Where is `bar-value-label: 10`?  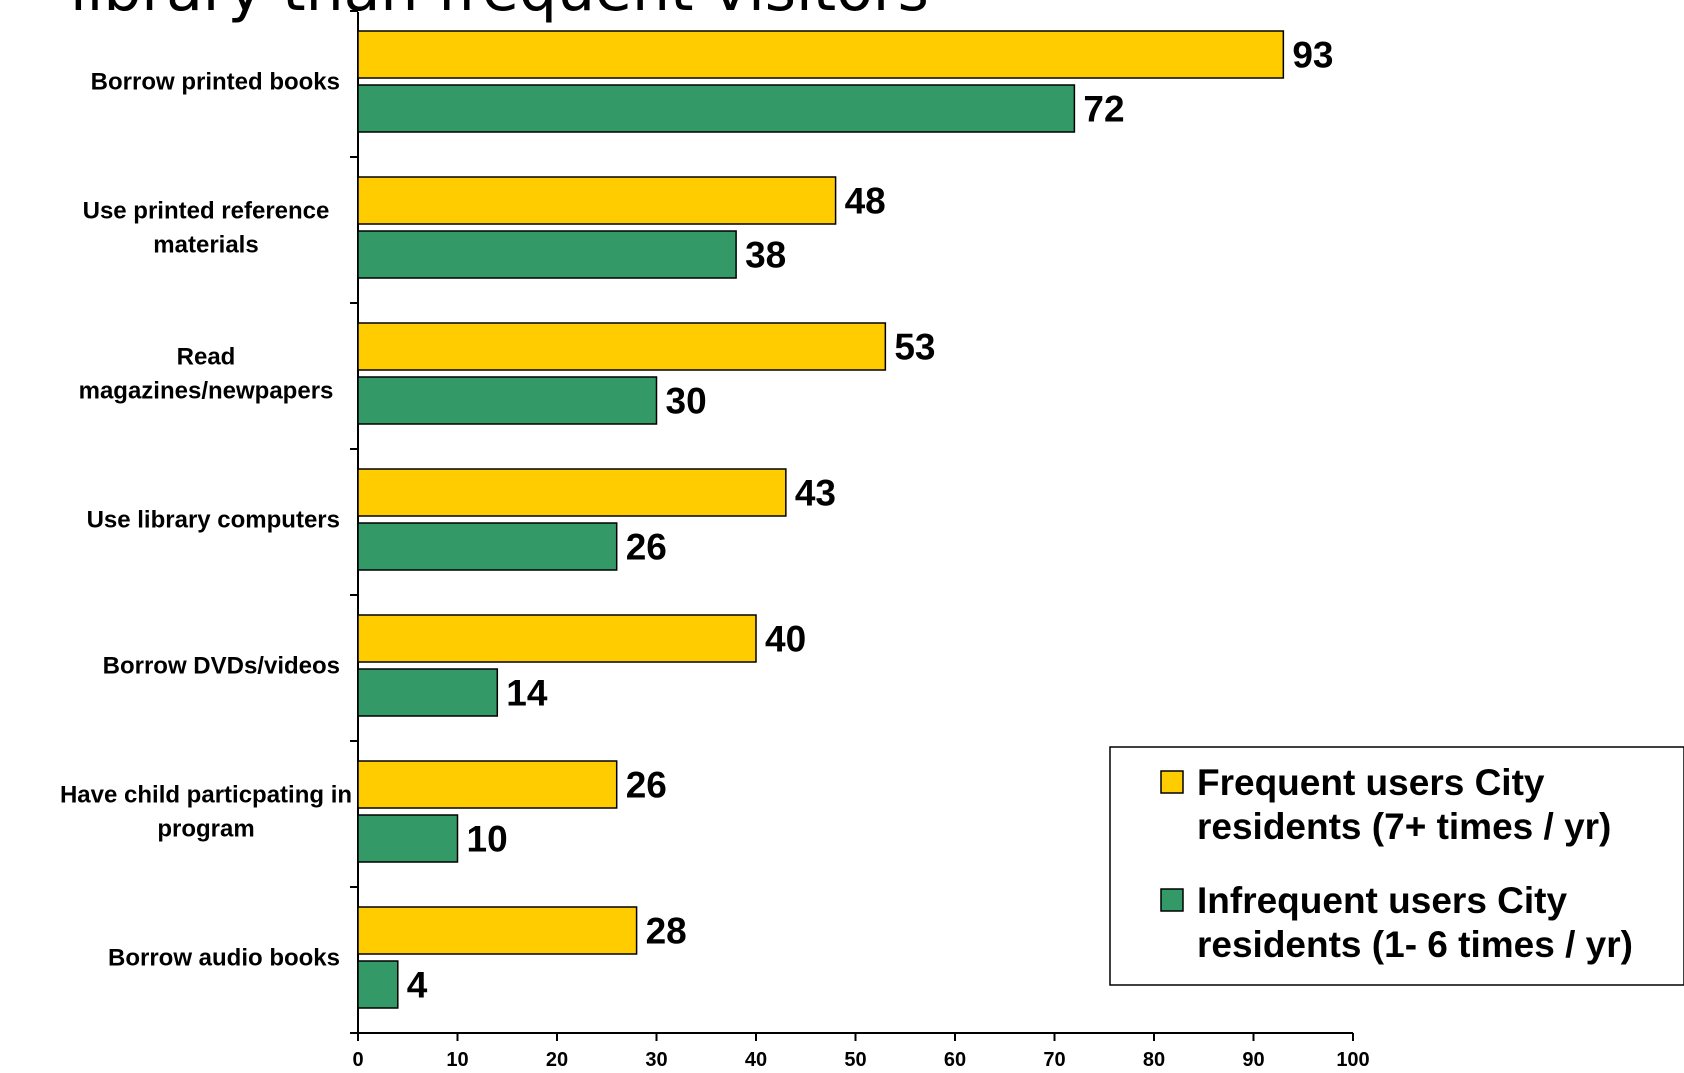 bar-value-label: 10 is located at coordinates (487, 839).